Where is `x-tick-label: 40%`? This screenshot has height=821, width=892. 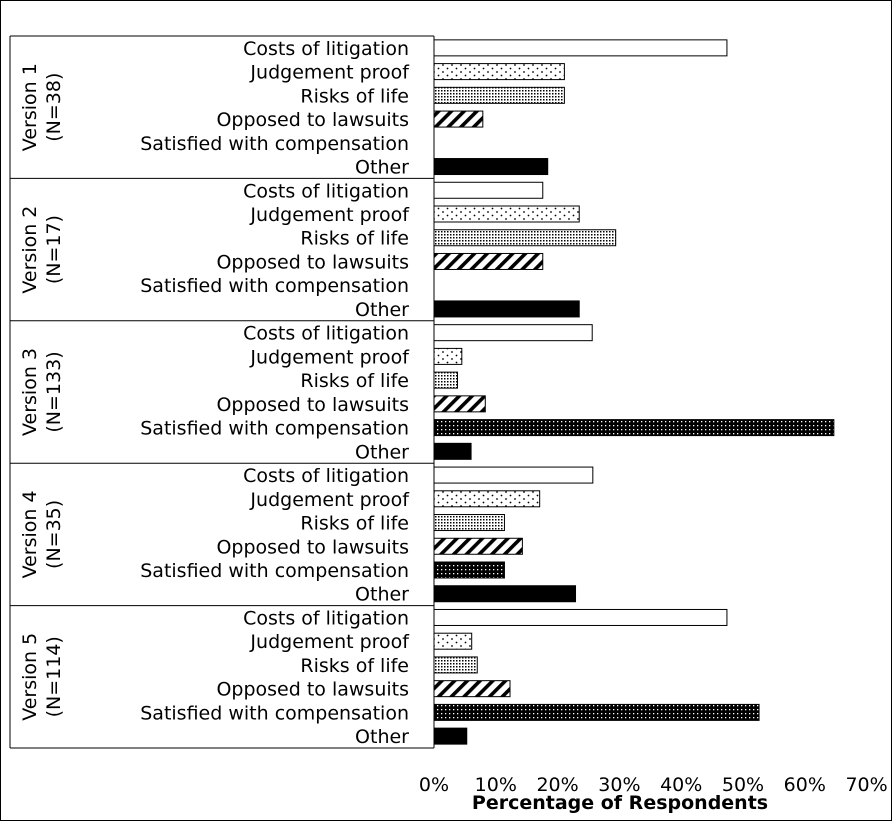
x-tick-label: 40% is located at coordinates (681, 785).